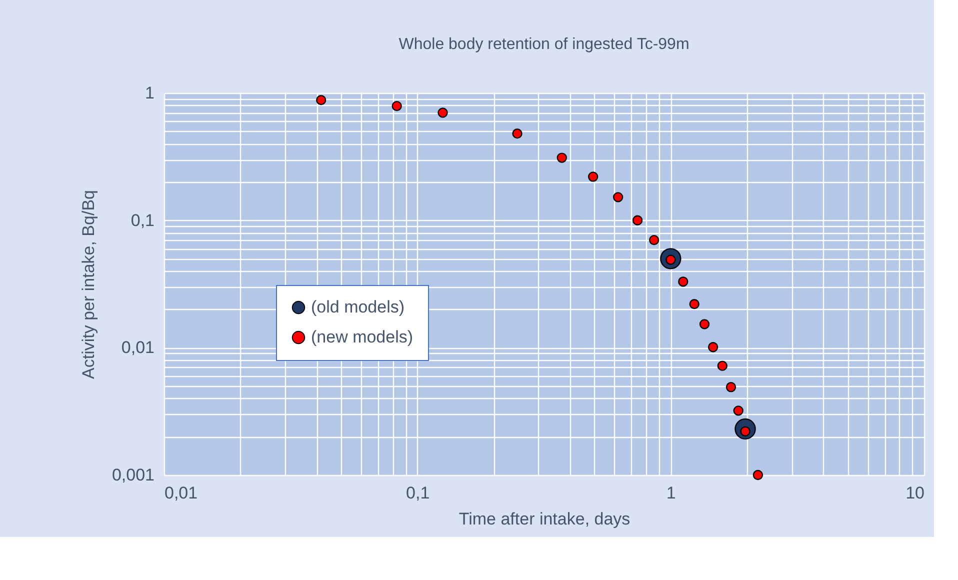  I want to click on y-tick-label: 0,001, so click(133, 475).